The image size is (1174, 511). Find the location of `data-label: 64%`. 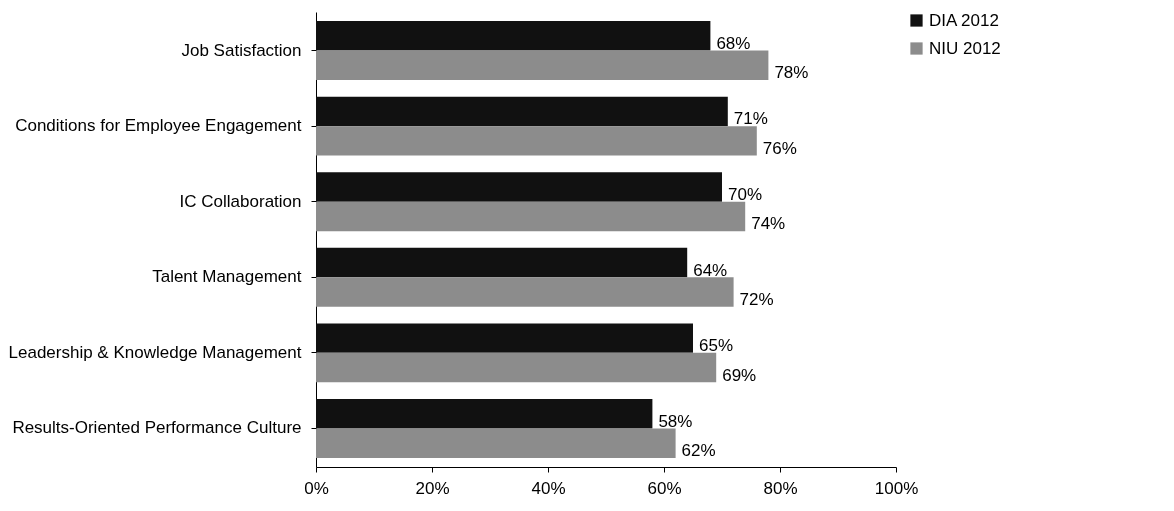

data-label: 64% is located at coordinates (710, 270).